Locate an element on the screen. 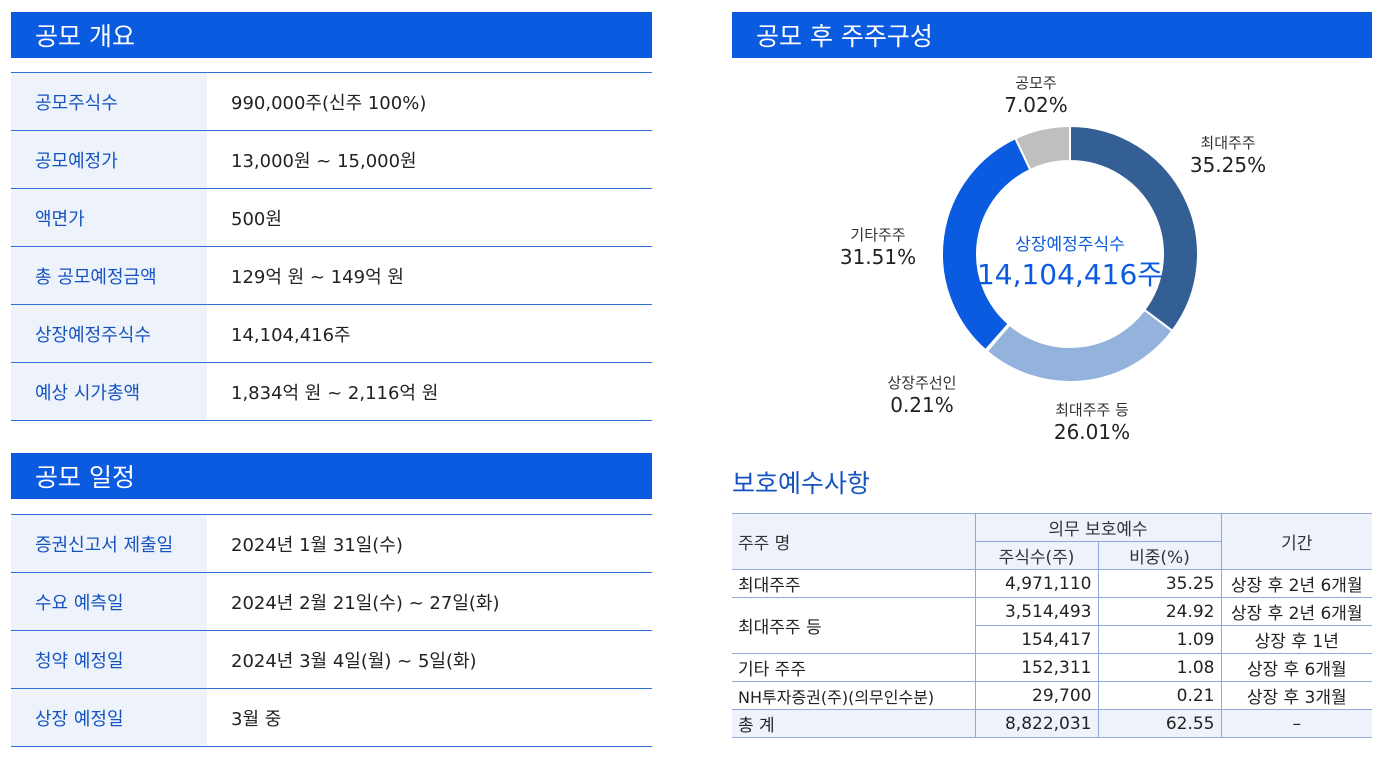 The width and height of the screenshot is (1383, 763). schedule-label: 청약 예정일 is located at coordinates (109, 659).